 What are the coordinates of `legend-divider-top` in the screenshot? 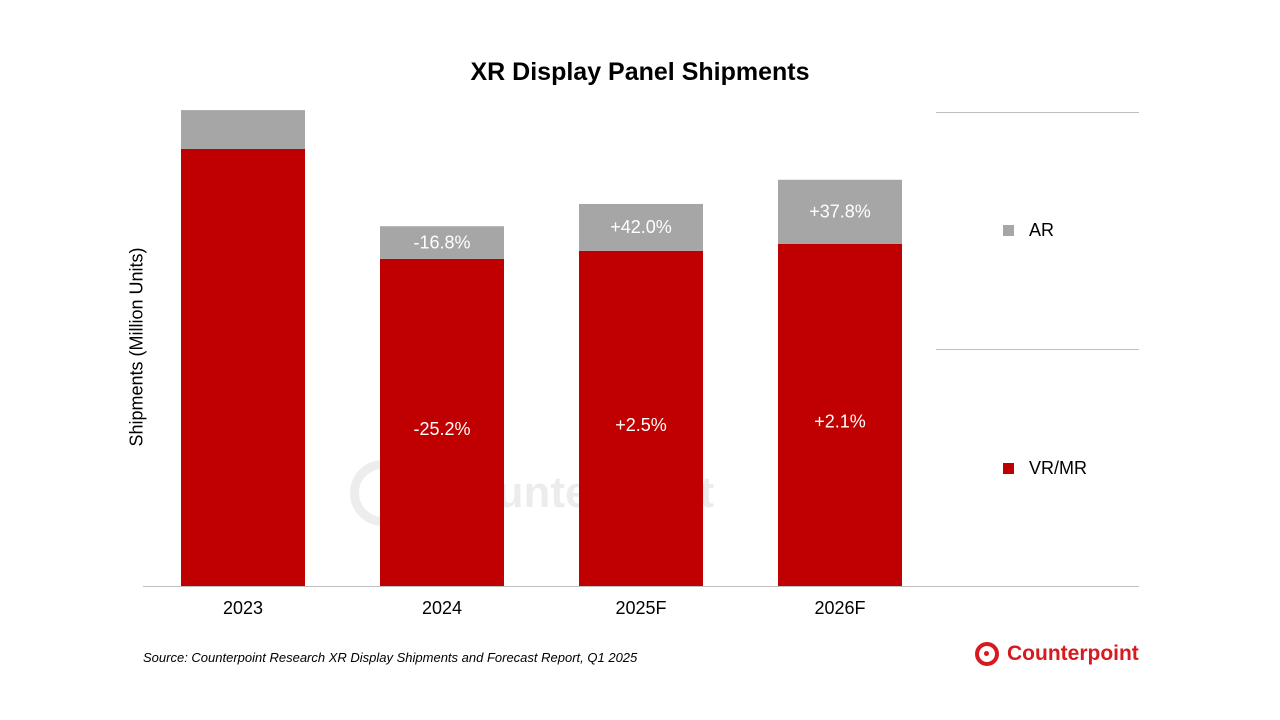 It's located at (1037, 112).